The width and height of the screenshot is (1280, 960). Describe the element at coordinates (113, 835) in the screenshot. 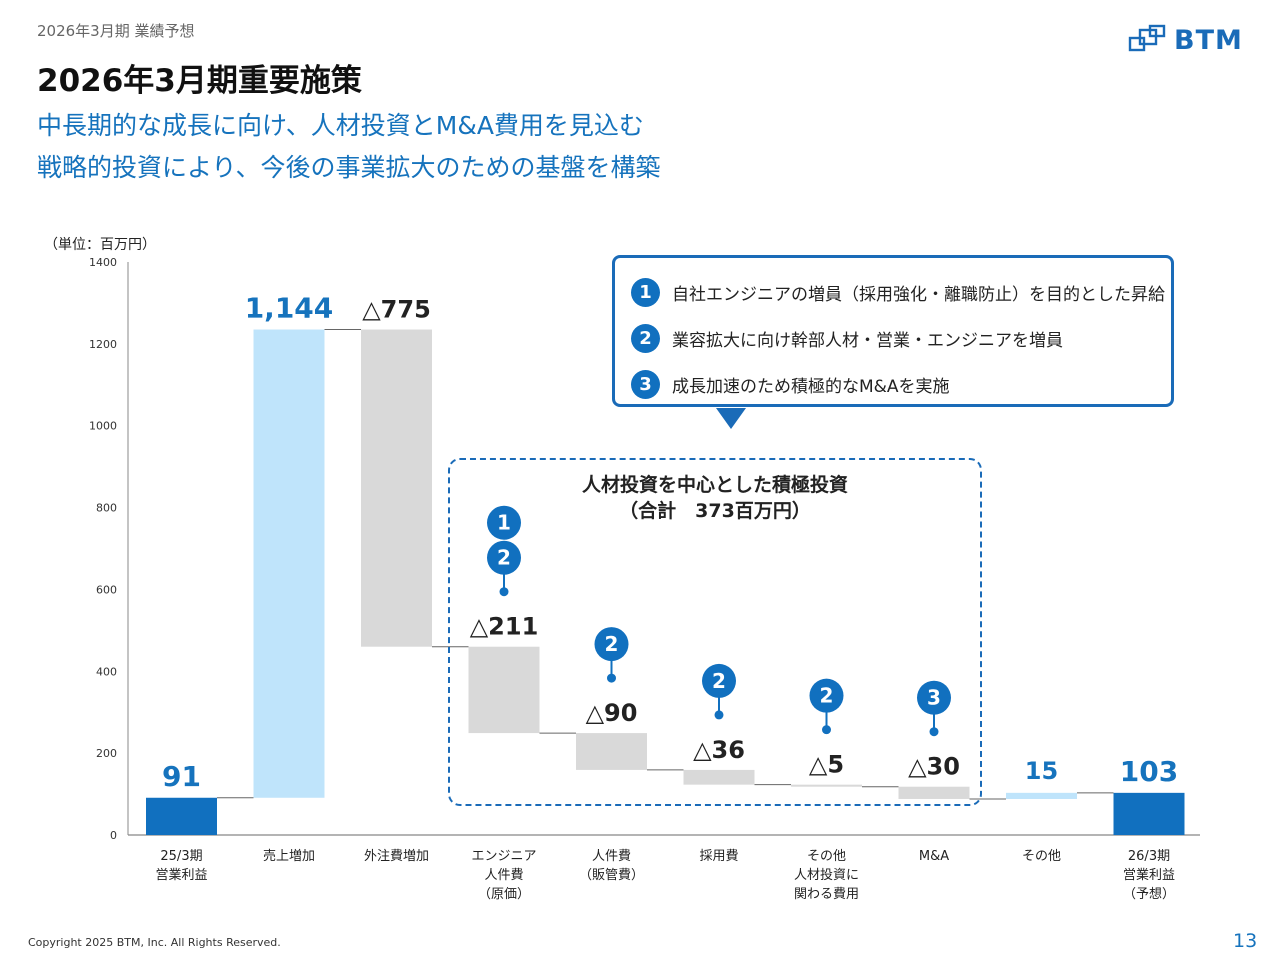

I see `y-tick-label: 0` at that location.